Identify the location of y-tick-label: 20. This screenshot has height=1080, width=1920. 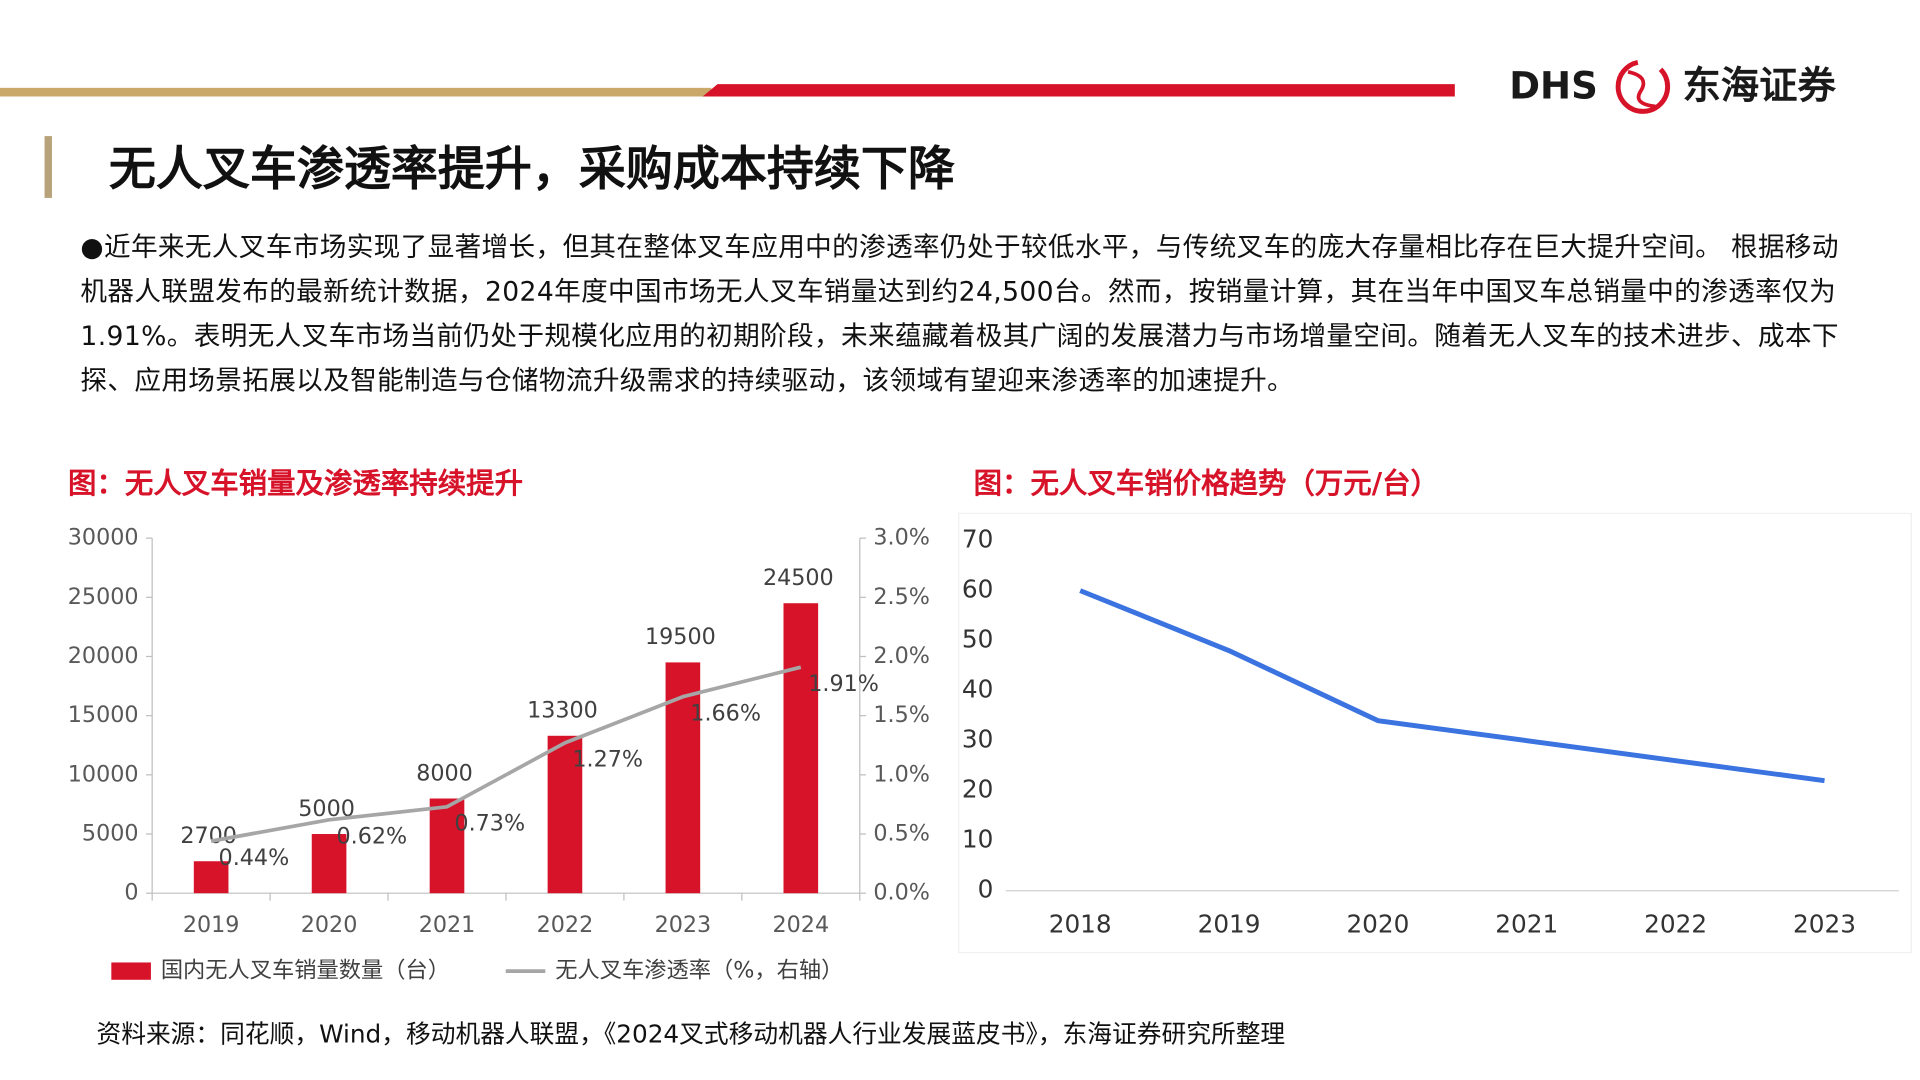
(977, 789).